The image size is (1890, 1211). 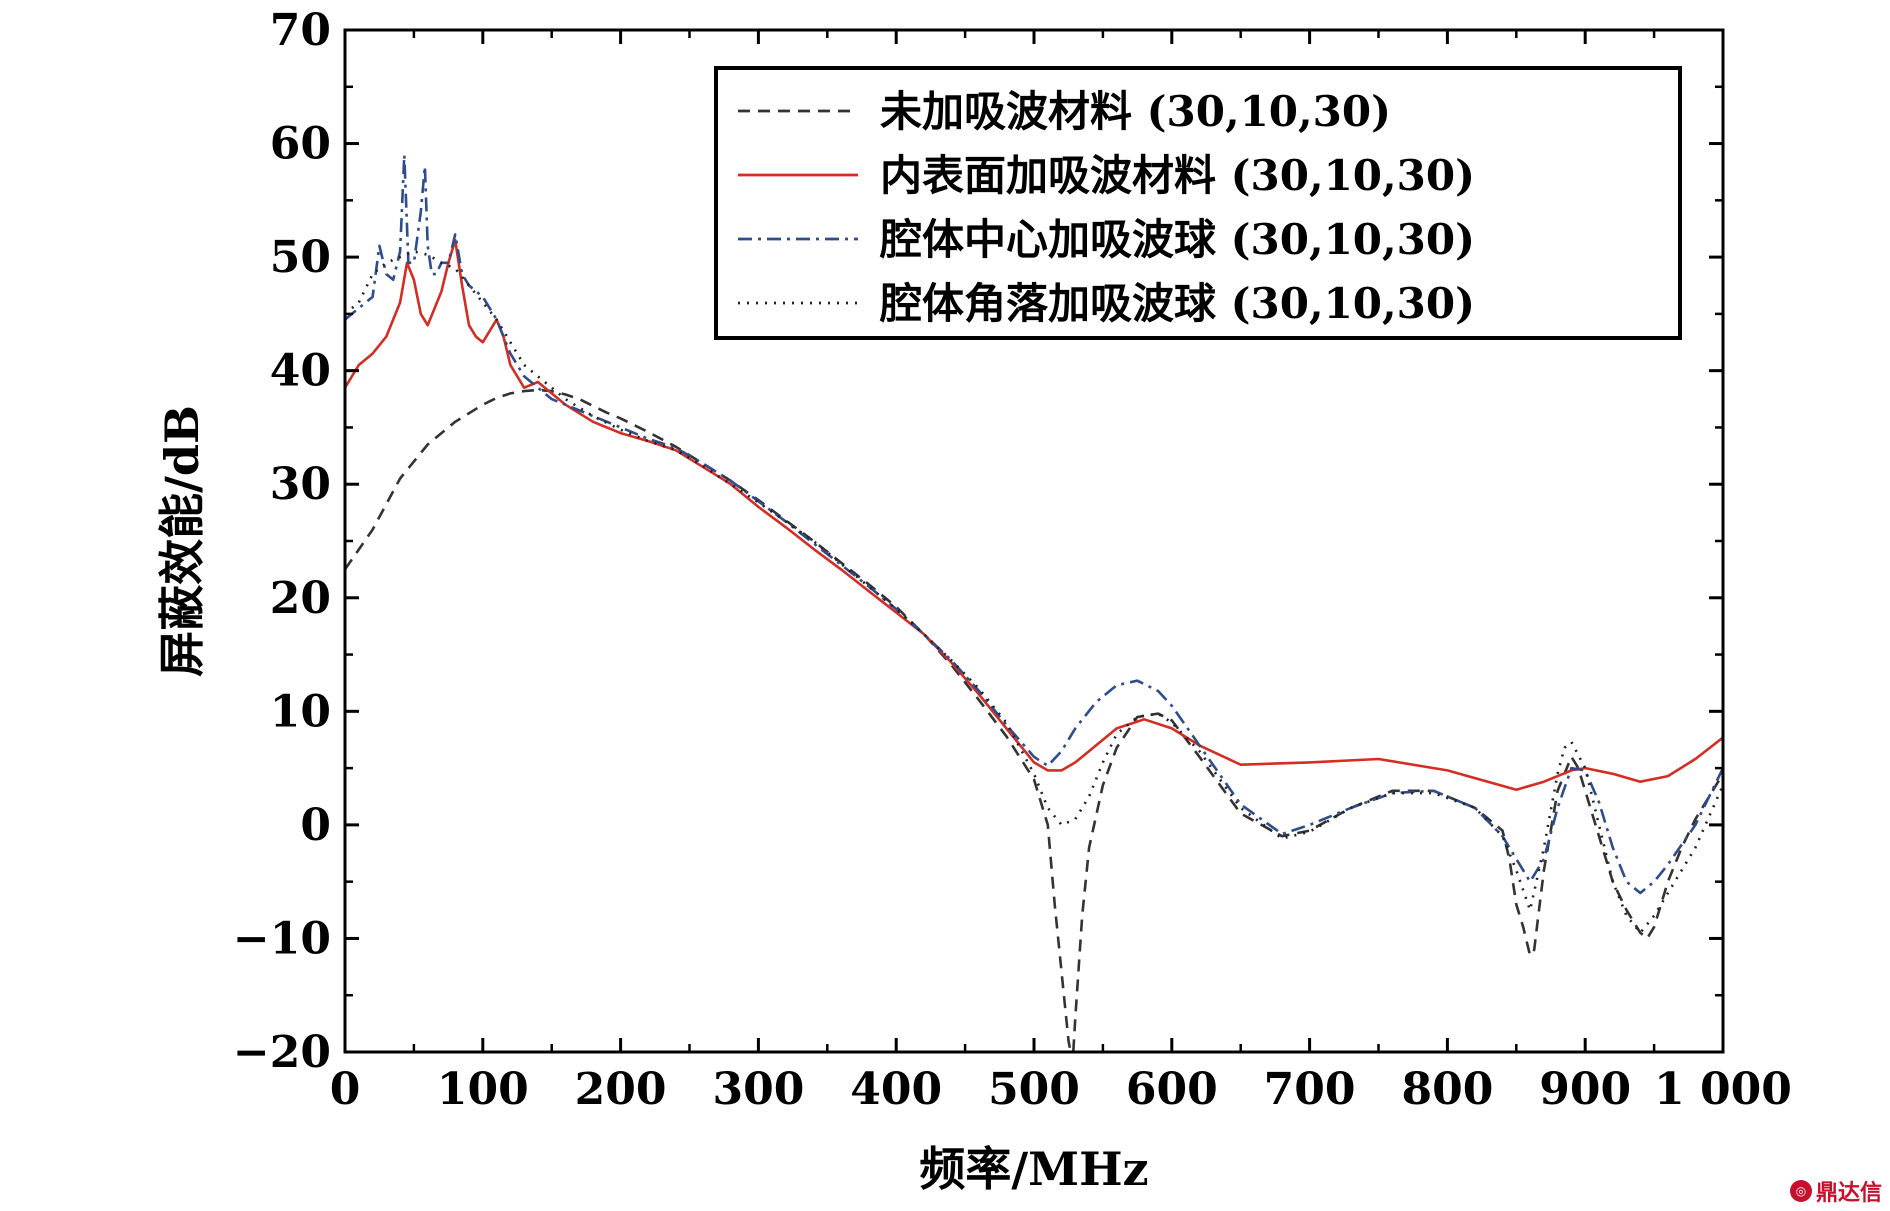 What do you see at coordinates (1177, 175) in the screenshot?
I see `legend-label-2: 内表面加吸波材料 (30,10,30)` at bounding box center [1177, 175].